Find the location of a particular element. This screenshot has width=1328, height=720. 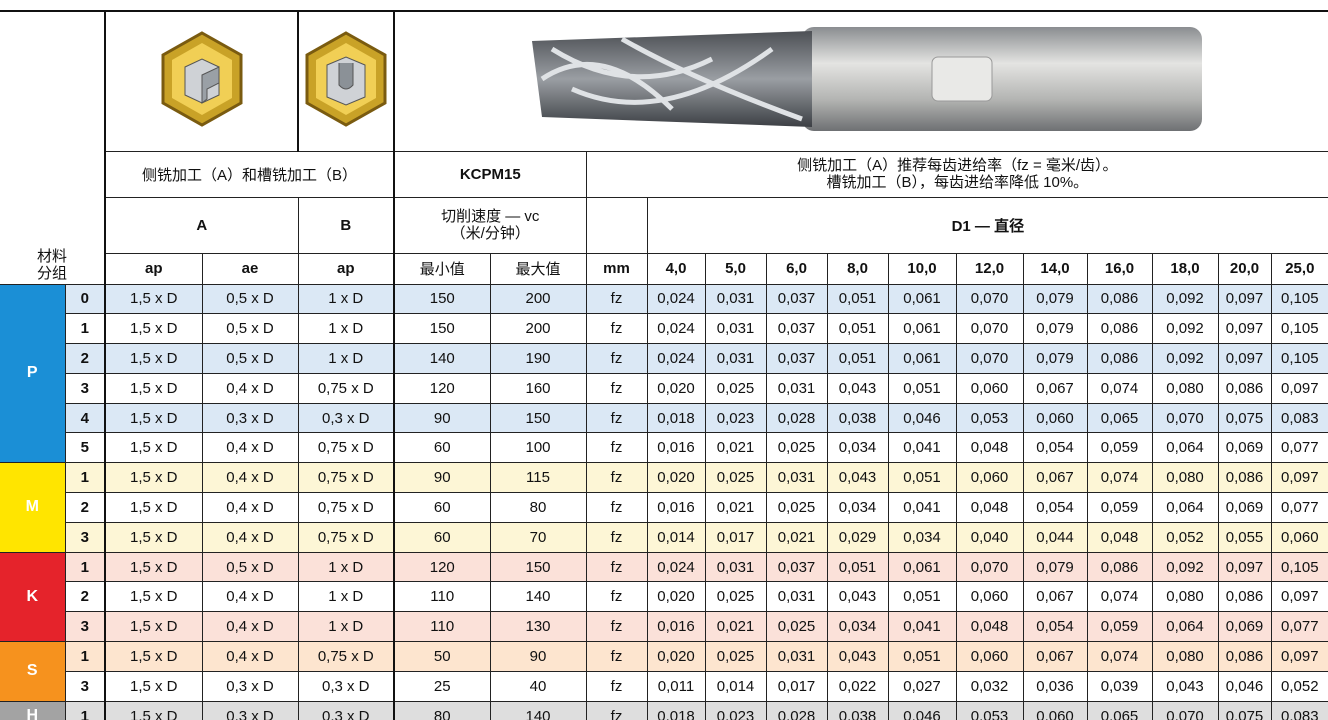

feed-cell: 0,016 is located at coordinates (676, 507).